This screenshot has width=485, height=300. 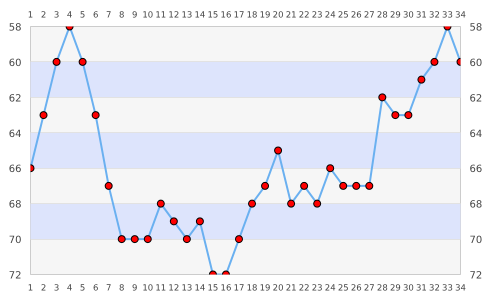 I want to click on x2-tick-label: 15, so click(x=213, y=289).